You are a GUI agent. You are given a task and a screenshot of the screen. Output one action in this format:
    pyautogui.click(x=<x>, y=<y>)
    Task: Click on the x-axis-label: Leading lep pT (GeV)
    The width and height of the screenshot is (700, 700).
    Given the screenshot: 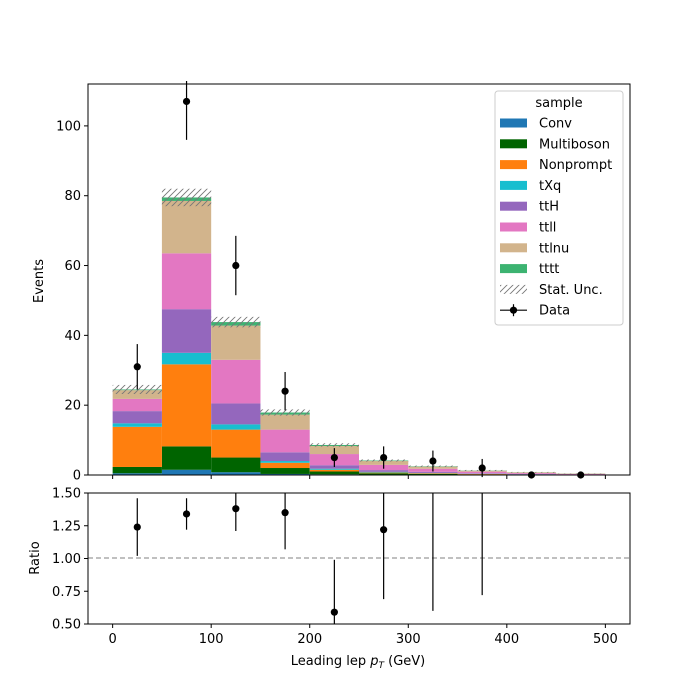 What is the action you would take?
    pyautogui.click(x=358, y=662)
    